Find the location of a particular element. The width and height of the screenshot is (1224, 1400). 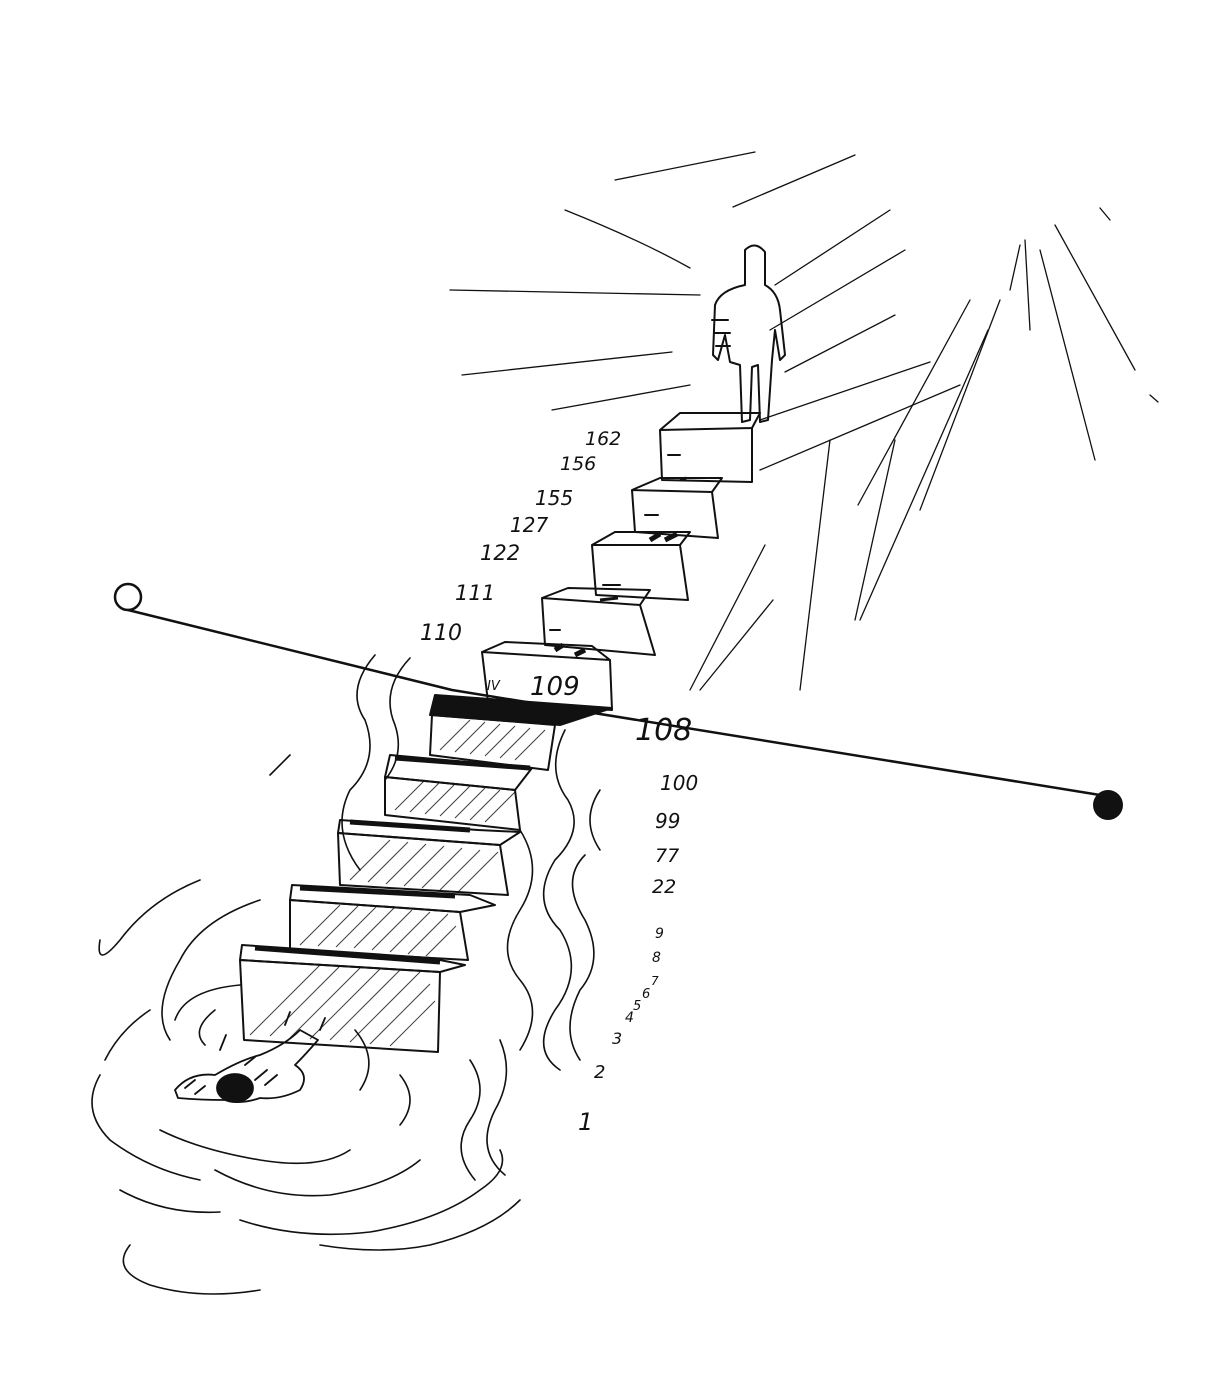

balance-line is located at coordinates (614, 702).